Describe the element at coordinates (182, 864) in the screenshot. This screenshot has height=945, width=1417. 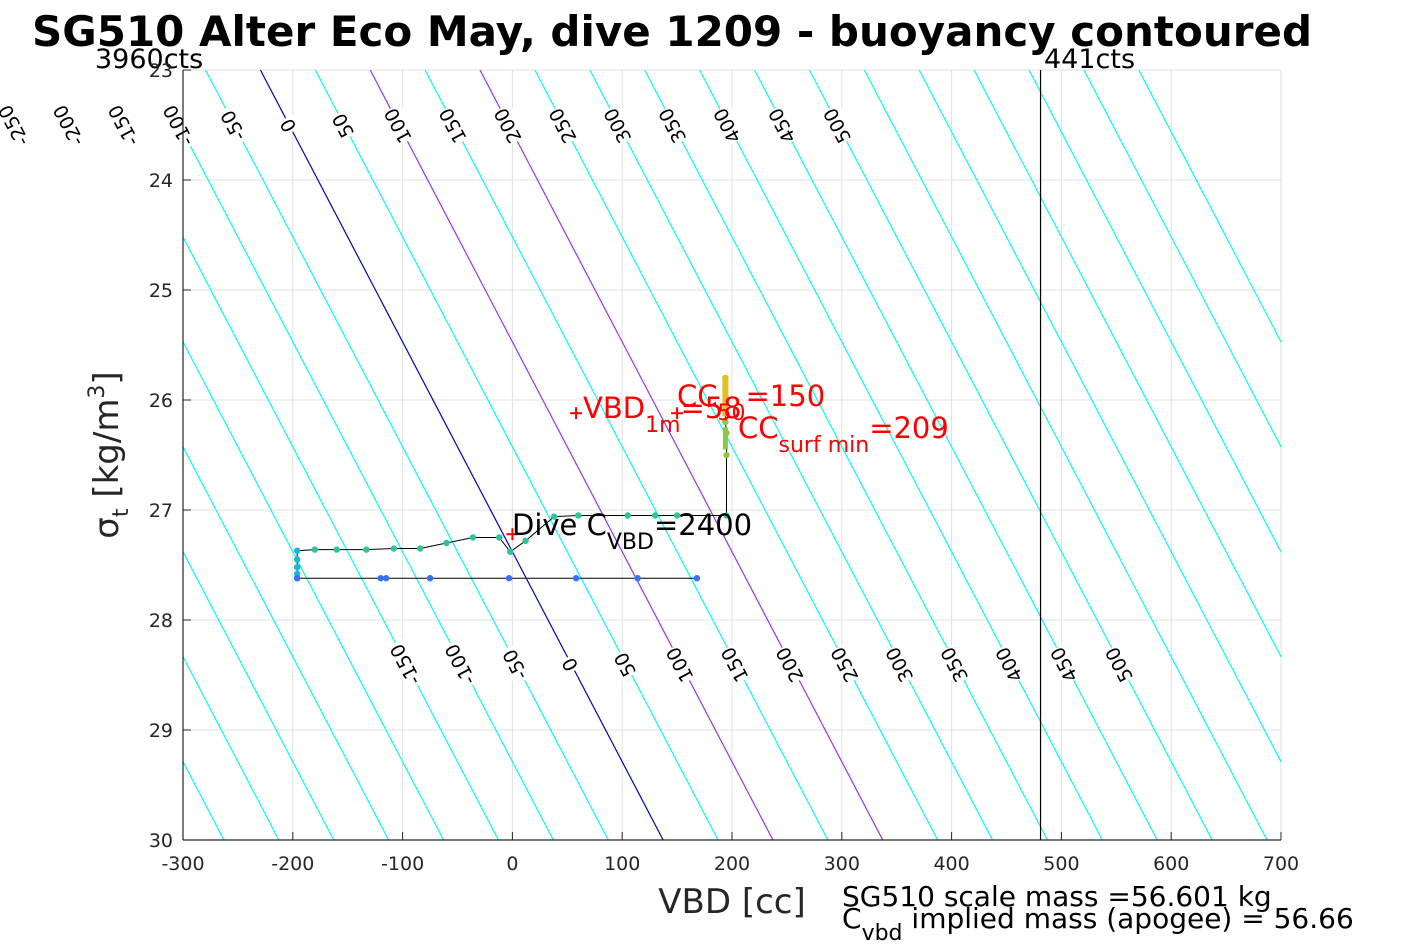
I see `x-tick-label: -300` at that location.